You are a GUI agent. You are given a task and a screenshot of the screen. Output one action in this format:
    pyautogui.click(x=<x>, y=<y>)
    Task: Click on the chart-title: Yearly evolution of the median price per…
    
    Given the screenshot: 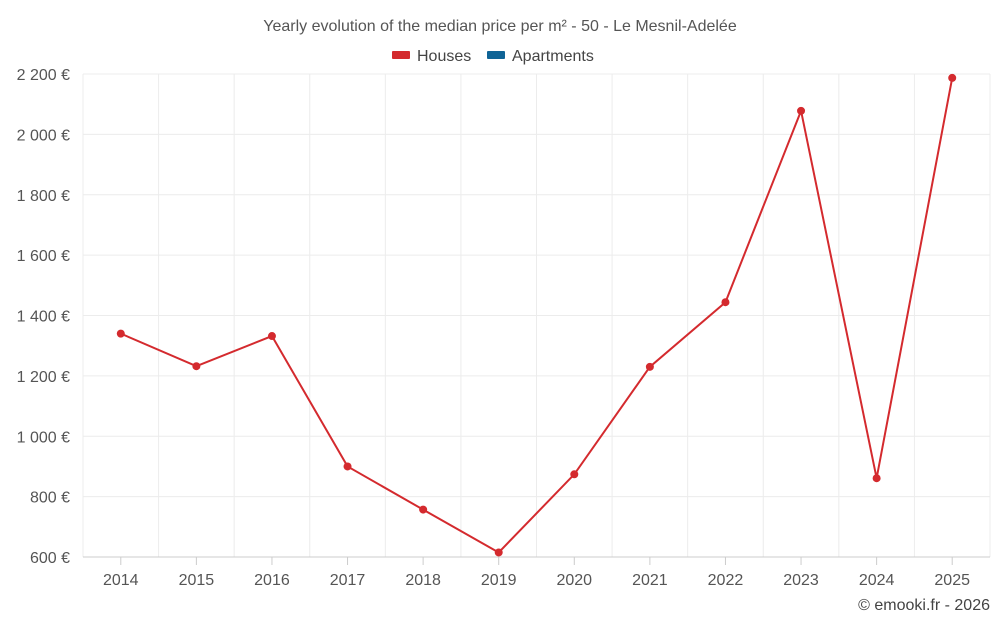 What is the action you would take?
    pyautogui.click(x=500, y=26)
    